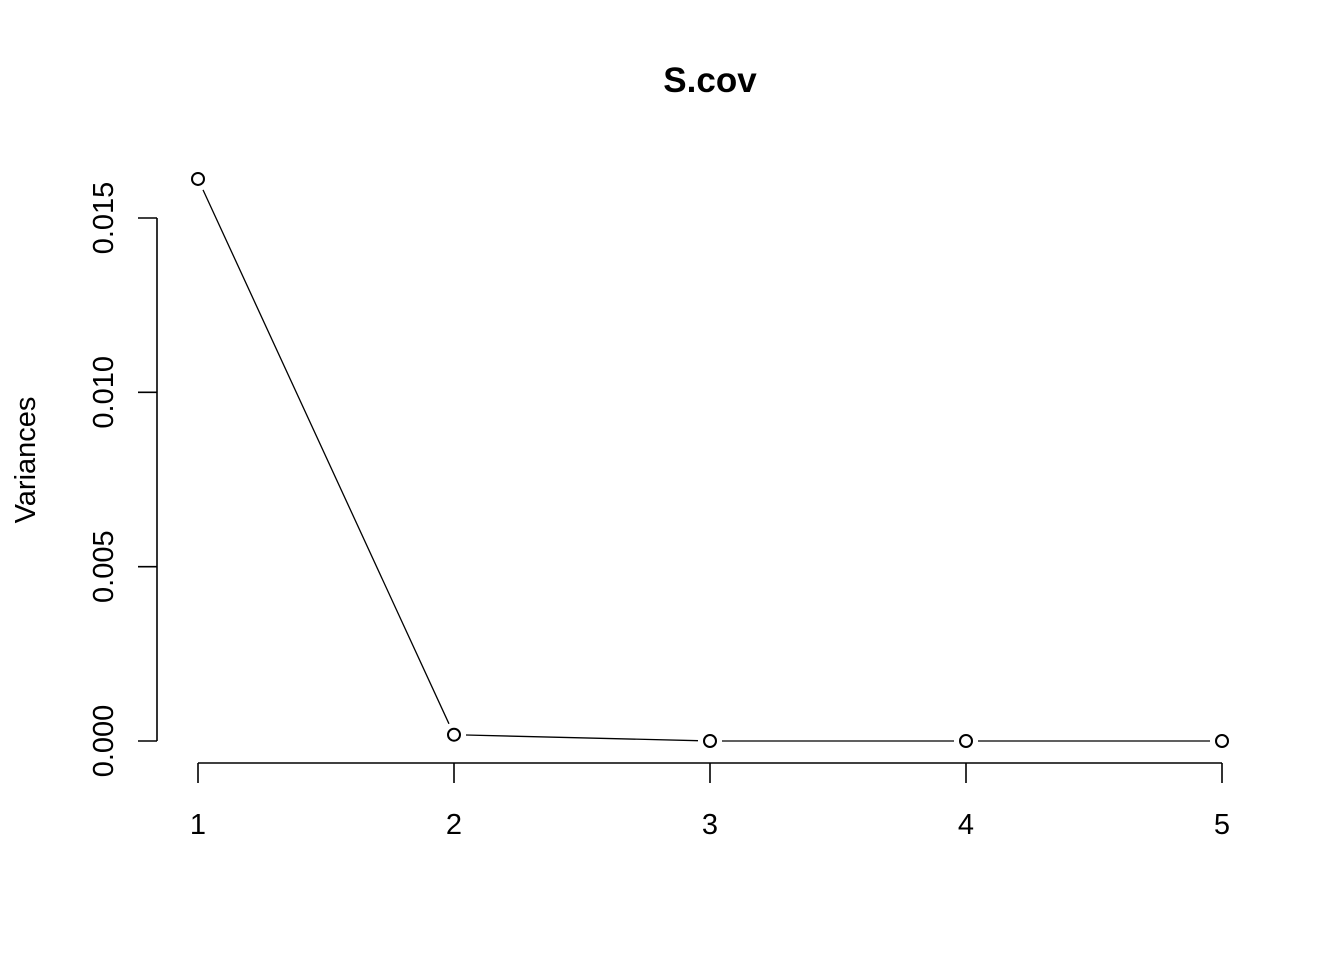  I want to click on x-tick-label: 2, so click(454, 825).